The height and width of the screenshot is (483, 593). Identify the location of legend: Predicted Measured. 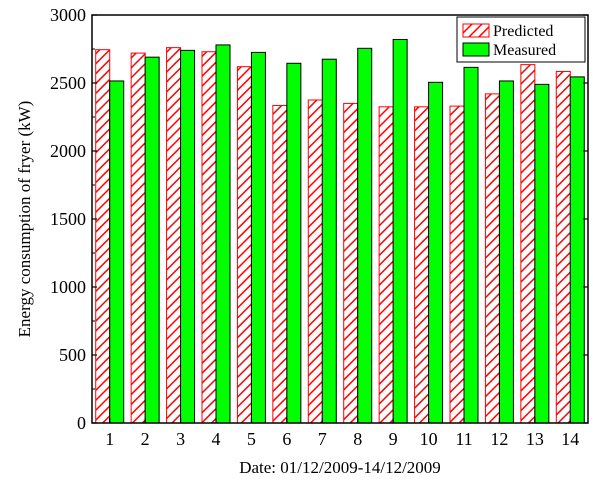
(521, 39).